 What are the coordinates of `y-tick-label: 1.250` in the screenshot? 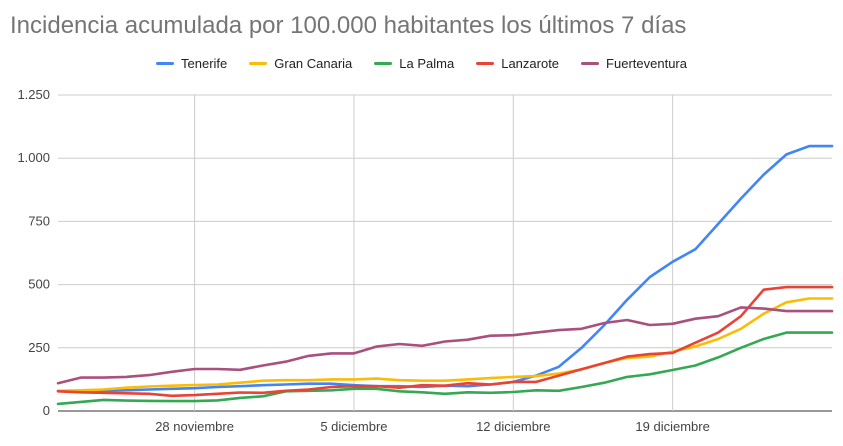 It's located at (33, 94).